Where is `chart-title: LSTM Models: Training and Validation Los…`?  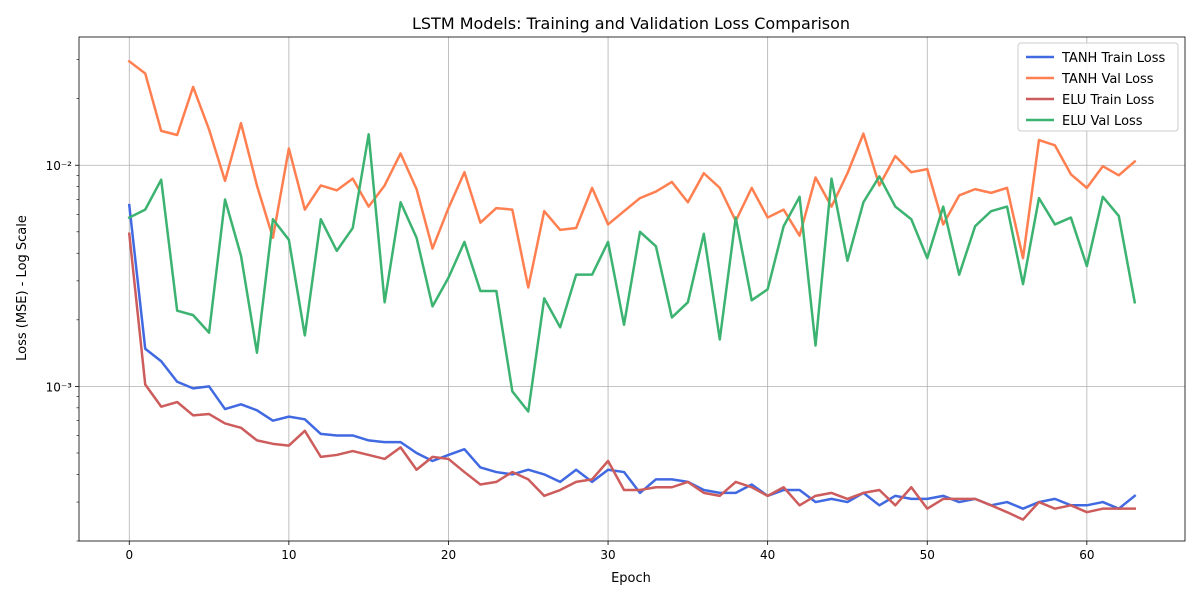 chart-title: LSTM Models: Training and Validation Los… is located at coordinates (631, 23).